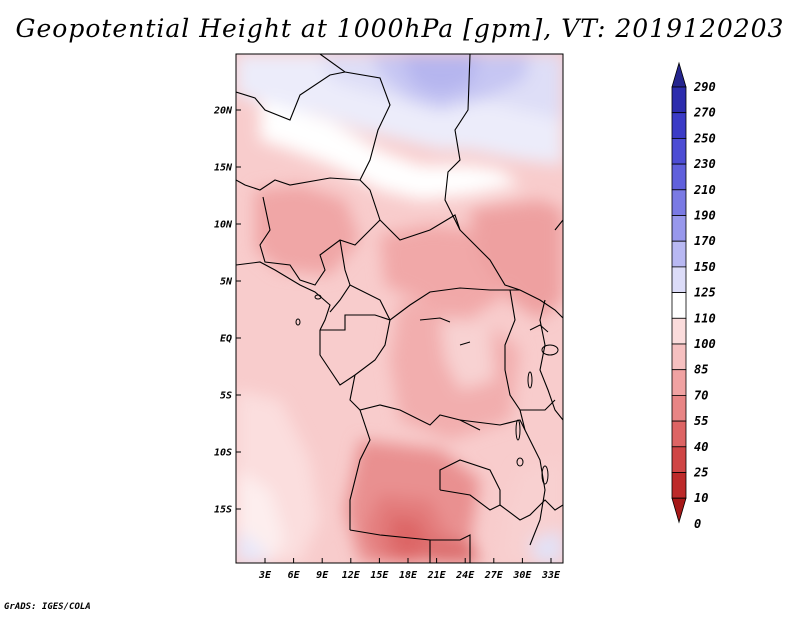  Describe the element at coordinates (351, 575) in the screenshot. I see `lon-tick-label: 12E` at that location.